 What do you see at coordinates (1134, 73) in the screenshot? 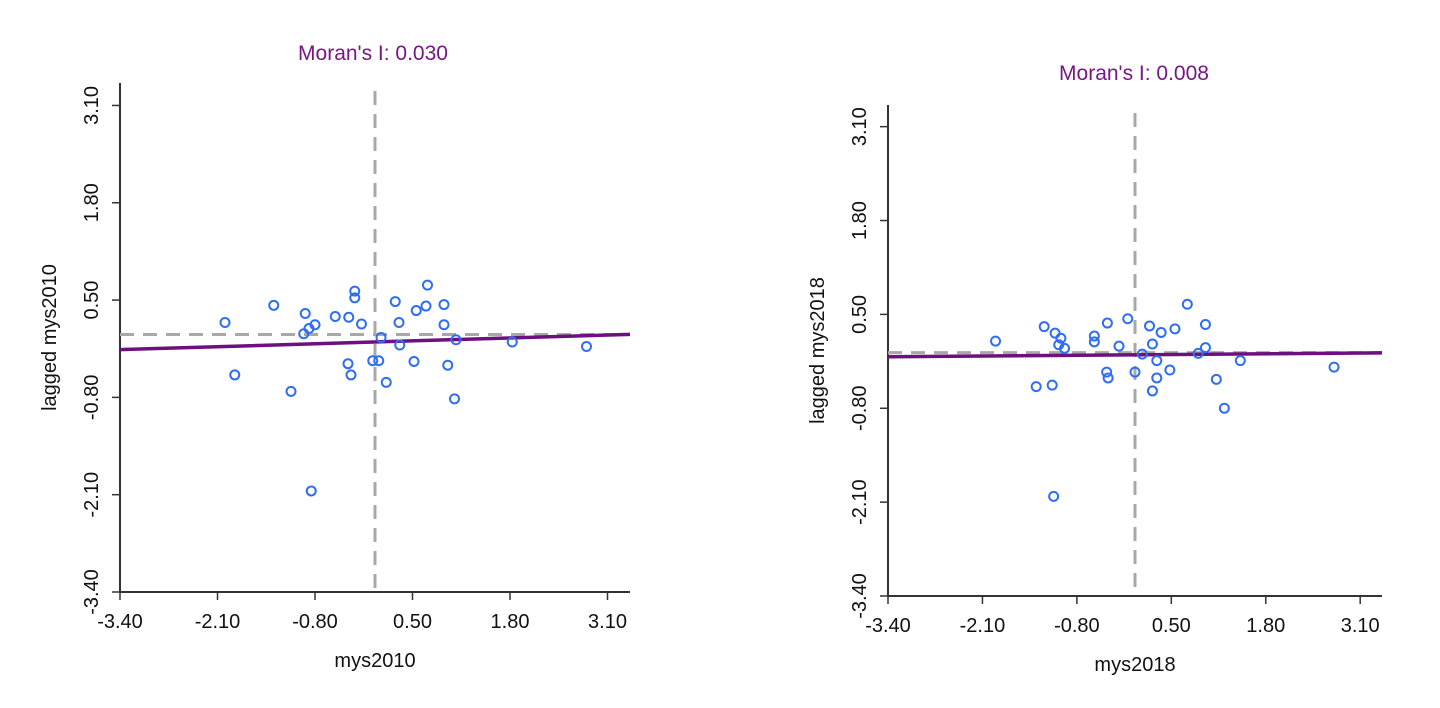
I see `chart-title: Moran's I: 0.008` at bounding box center [1134, 73].